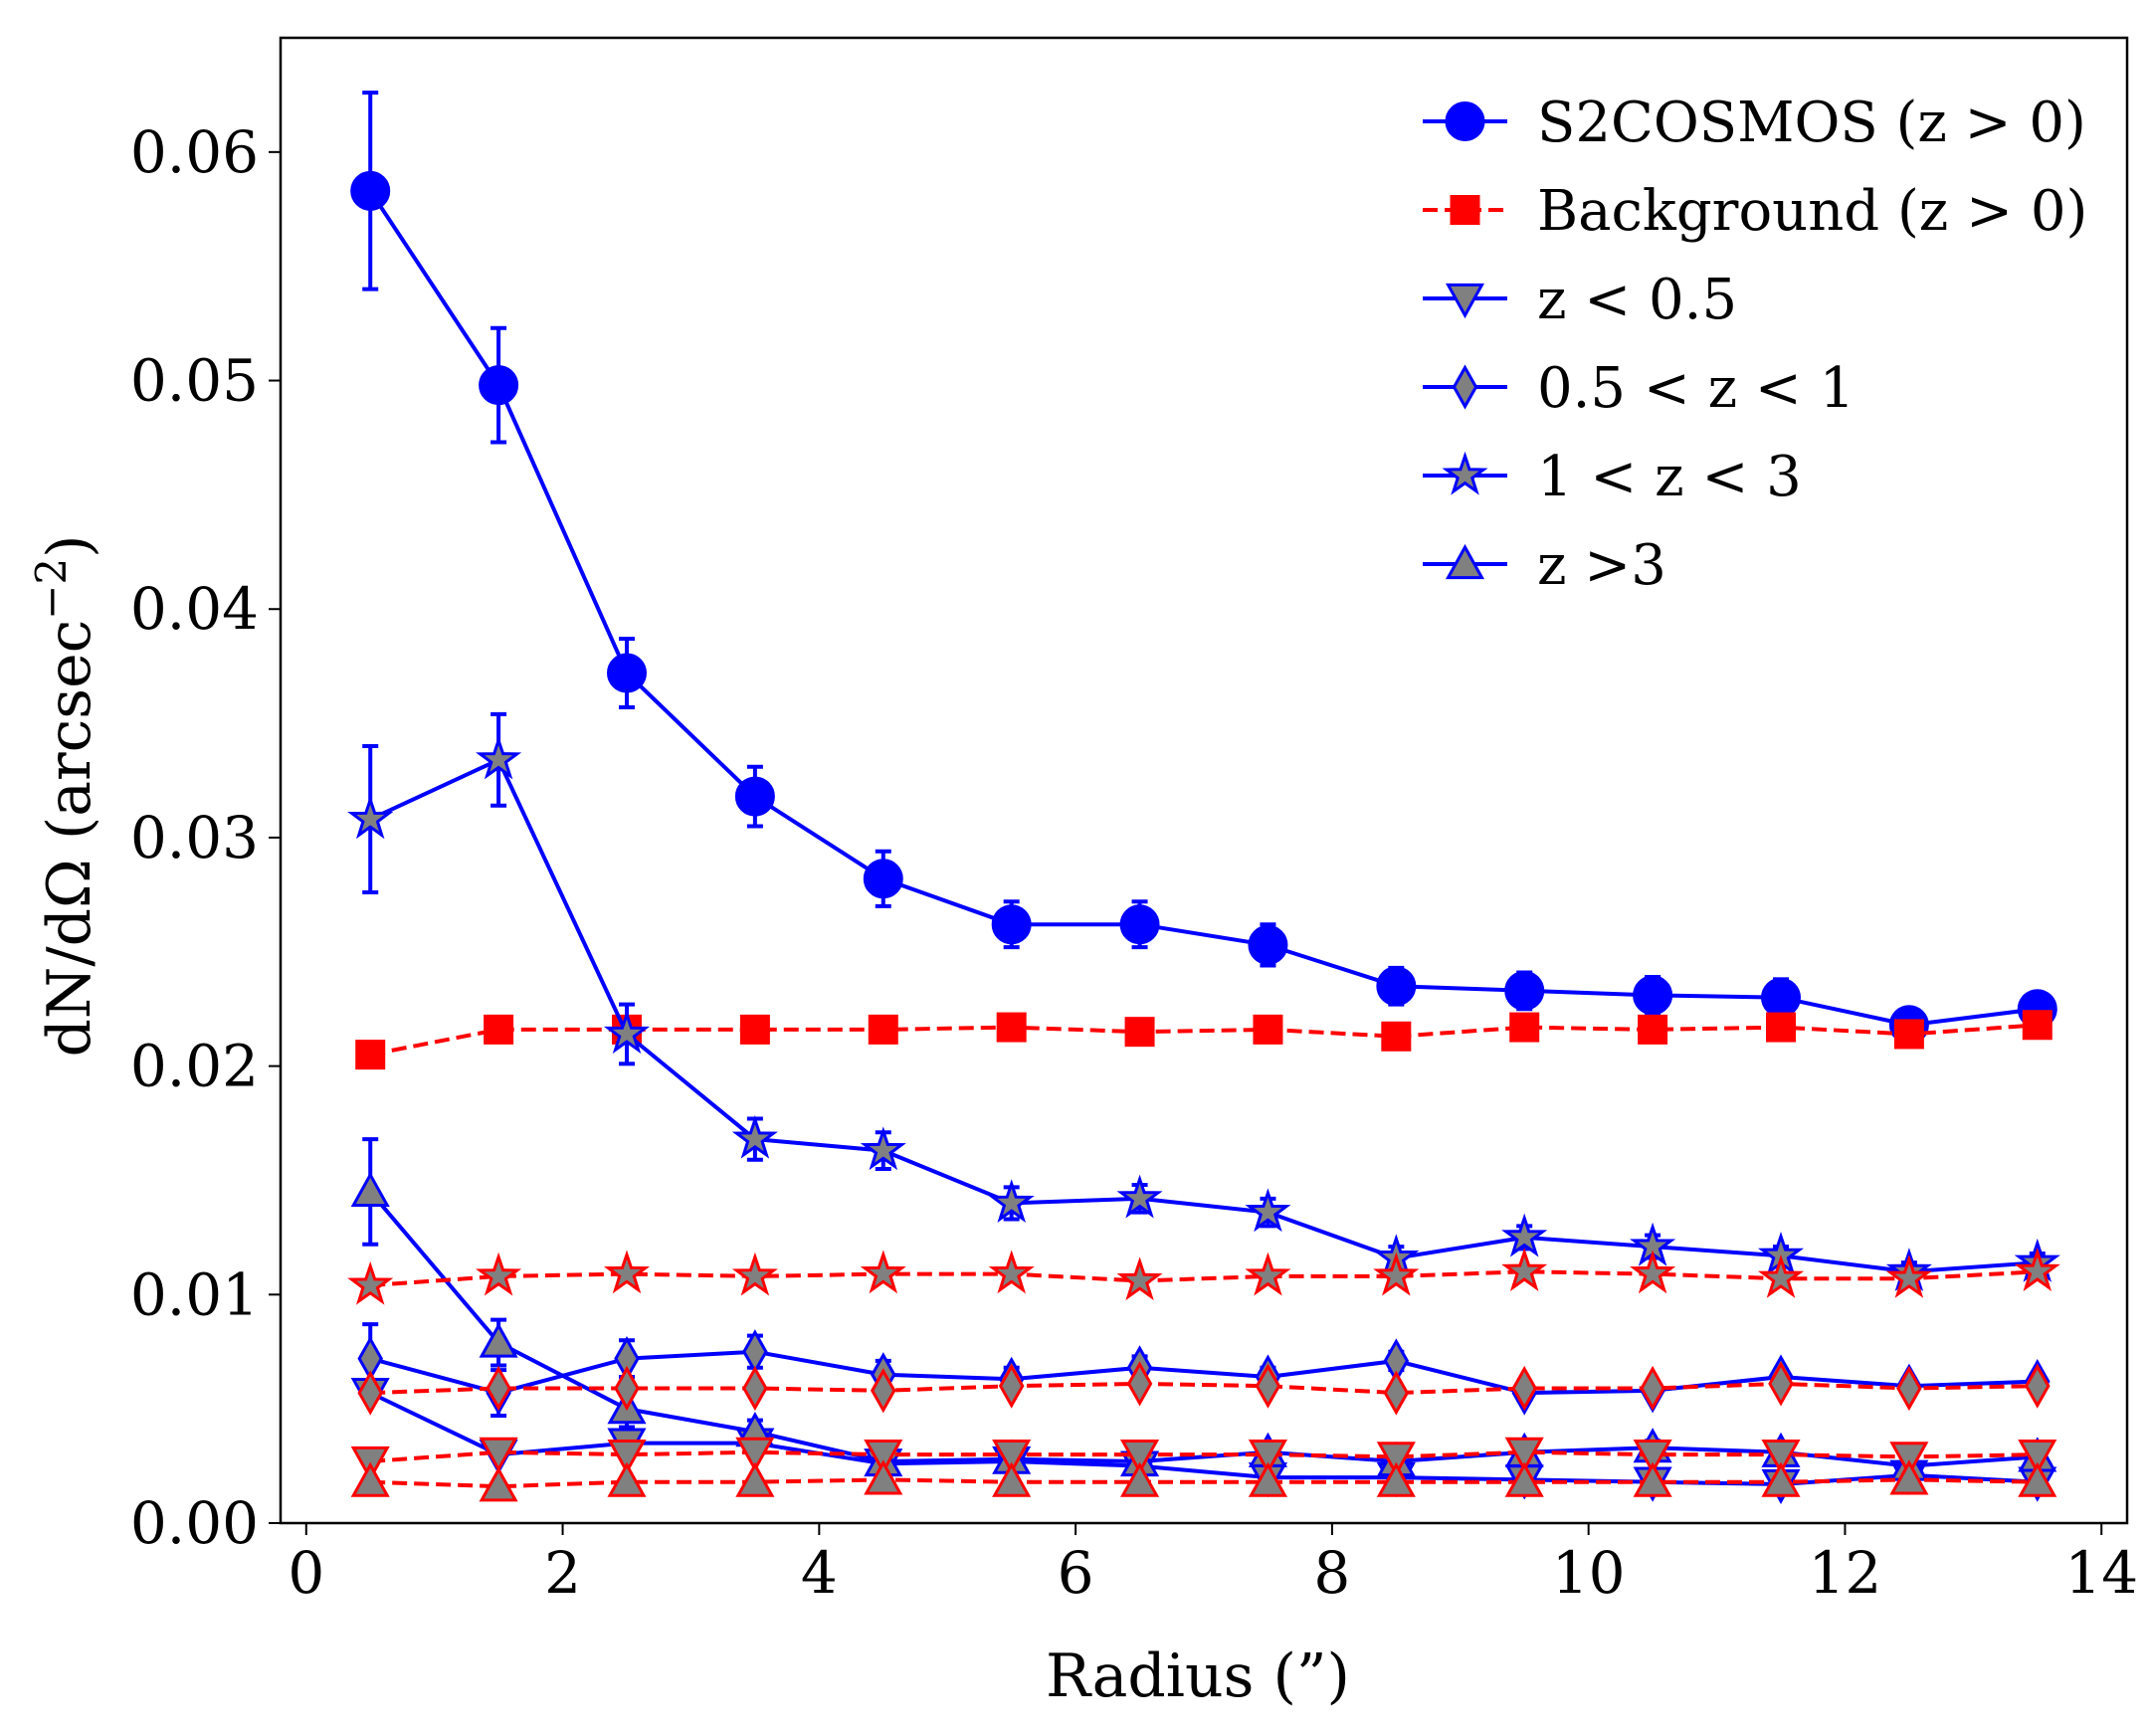 The height and width of the screenshot is (1736, 2149). I want to click on legend-entry-3: 0.5 < z < 1, so click(1639, 389).